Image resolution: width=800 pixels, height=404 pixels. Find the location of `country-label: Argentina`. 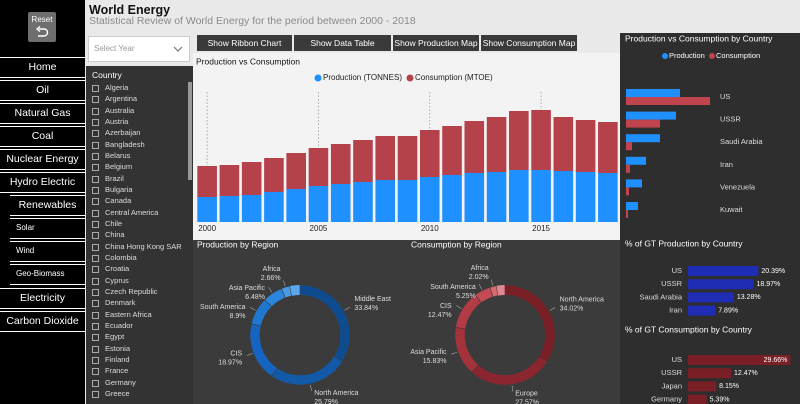

country-label: Argentina is located at coordinates (121, 99).